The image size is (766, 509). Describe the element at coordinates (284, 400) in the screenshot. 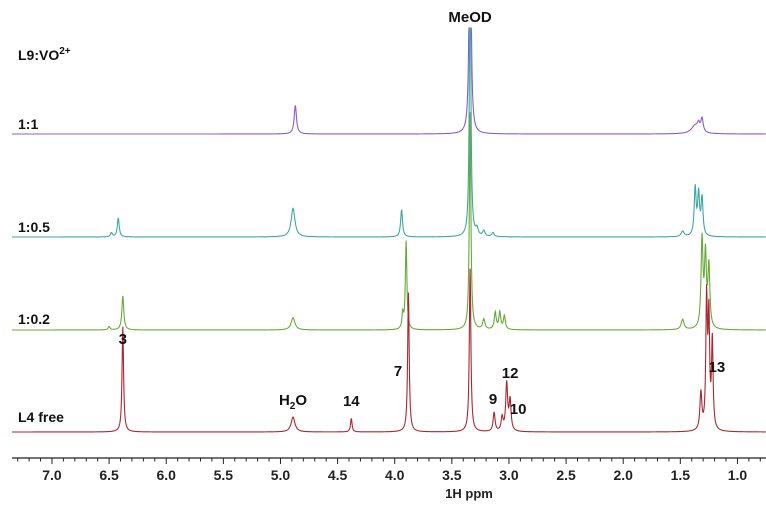

I see `peak-annotation-base: H` at that location.